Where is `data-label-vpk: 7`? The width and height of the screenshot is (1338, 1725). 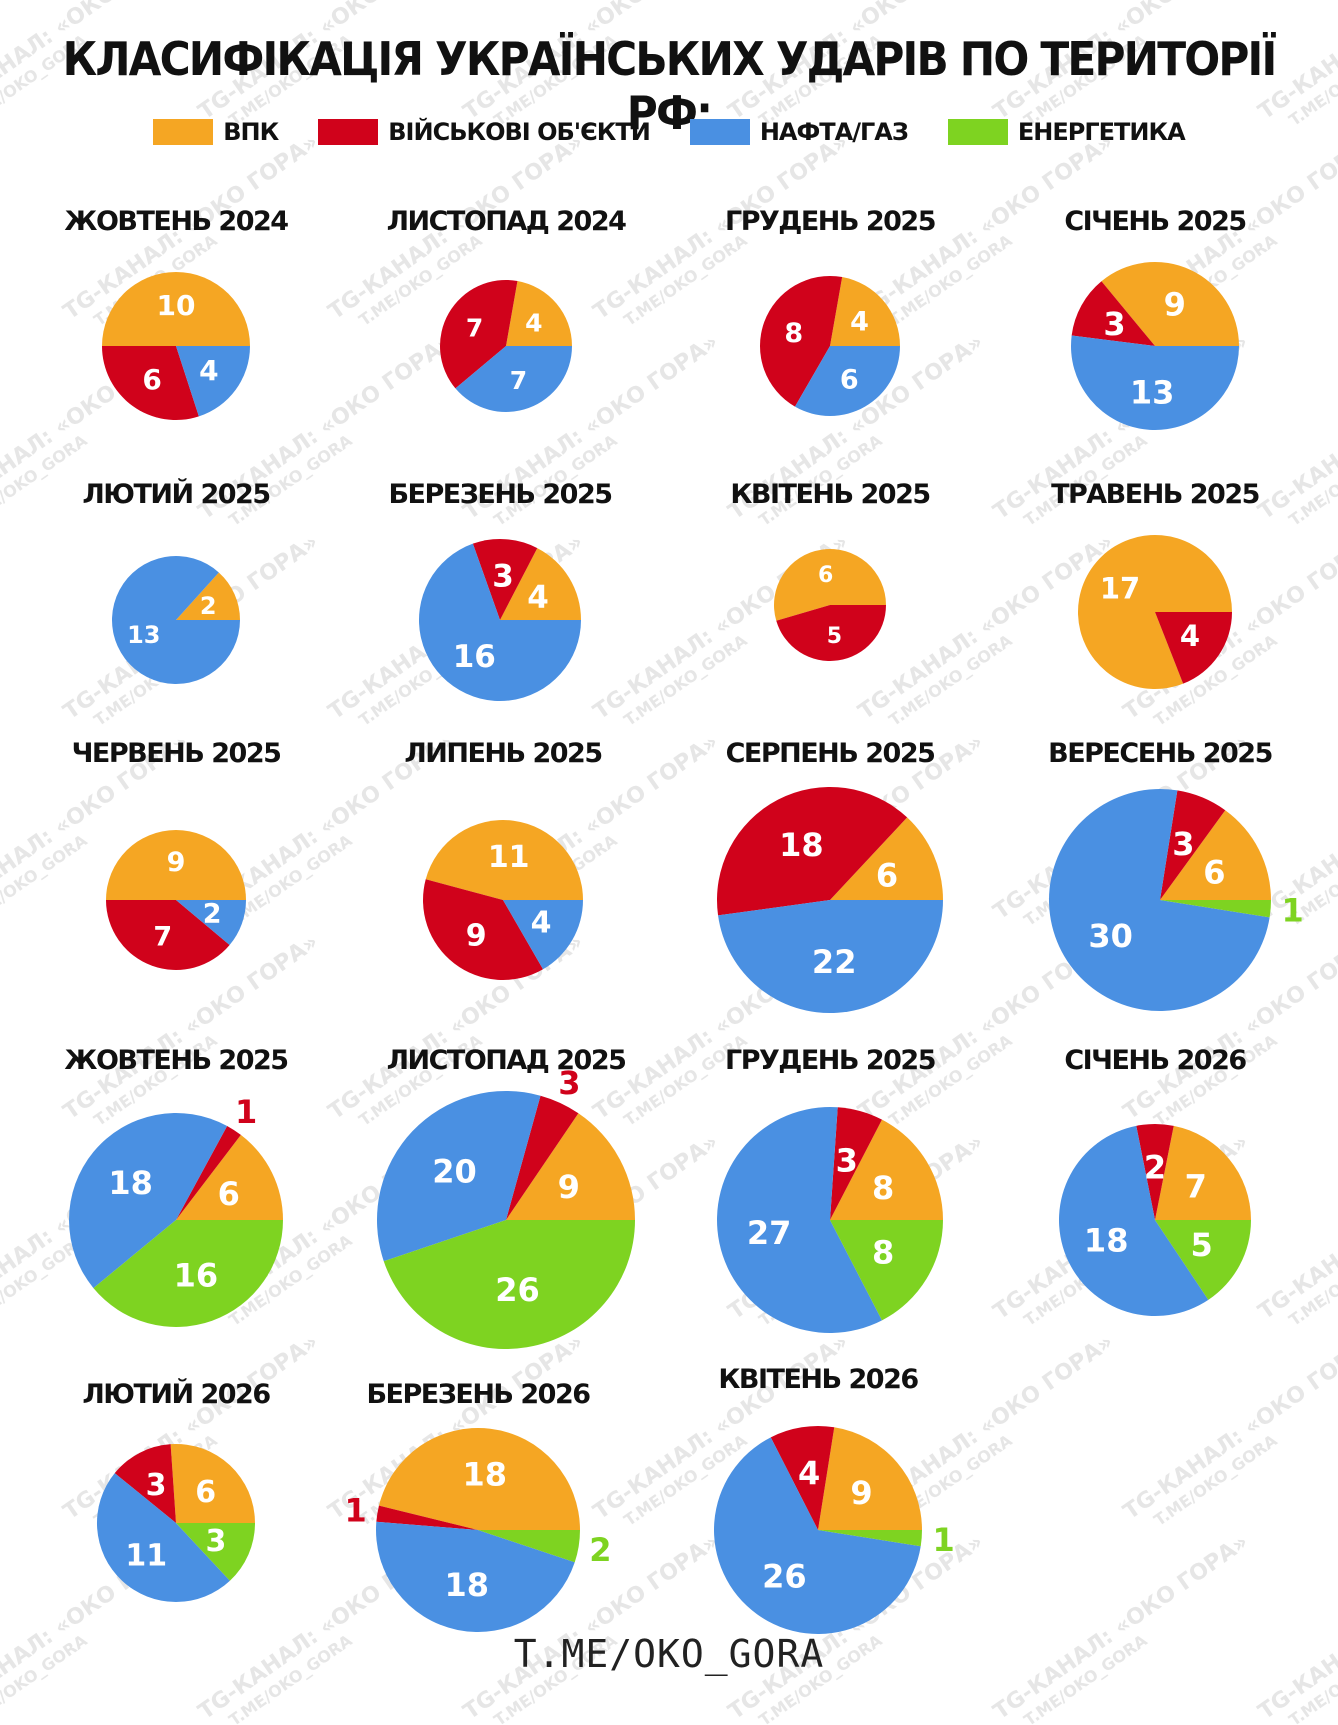 data-label-vpk: 7 is located at coordinates (1196, 1187).